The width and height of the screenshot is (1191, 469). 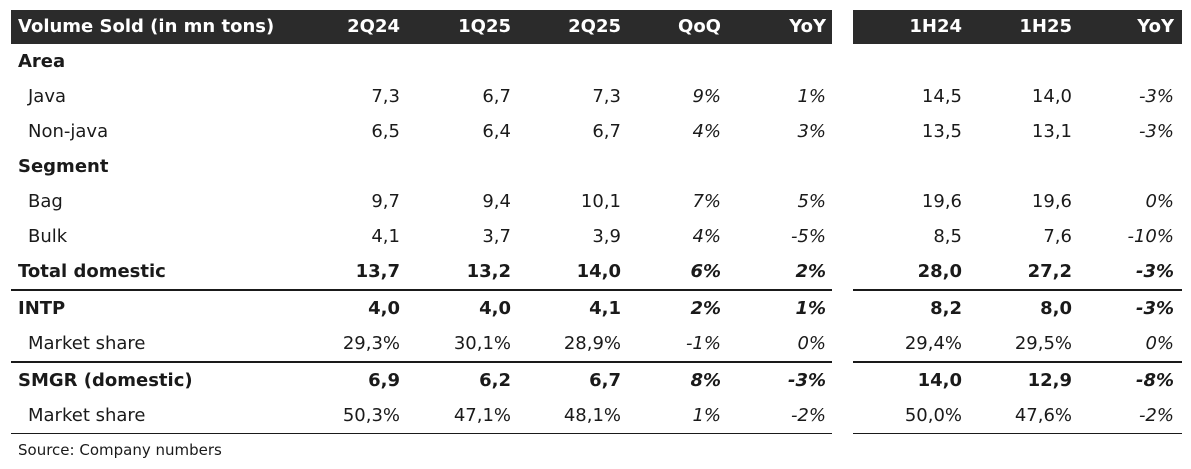 I want to click on header-1q25: 1Q25, so click(x=484, y=26).